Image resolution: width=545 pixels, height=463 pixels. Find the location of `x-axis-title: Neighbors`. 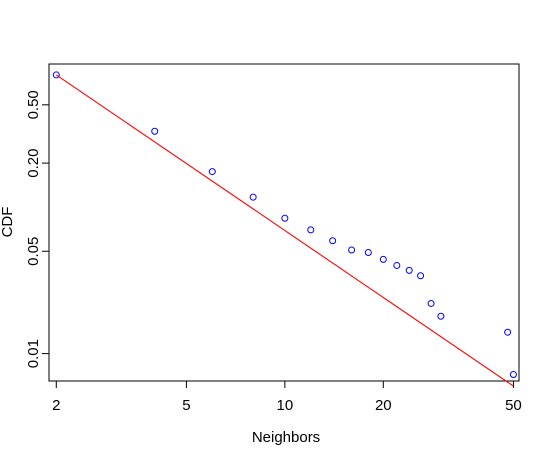

x-axis-title: Neighbors is located at coordinates (286, 437).